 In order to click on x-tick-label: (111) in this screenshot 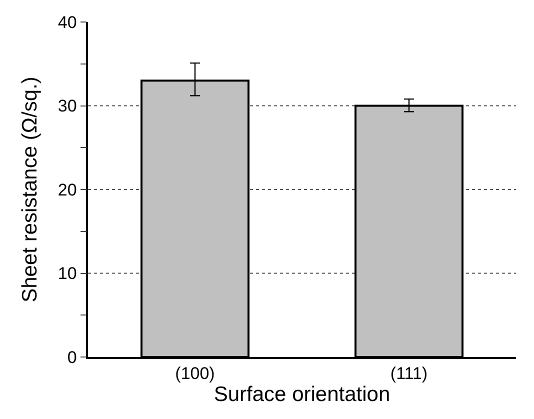, I will do `click(409, 374)`.